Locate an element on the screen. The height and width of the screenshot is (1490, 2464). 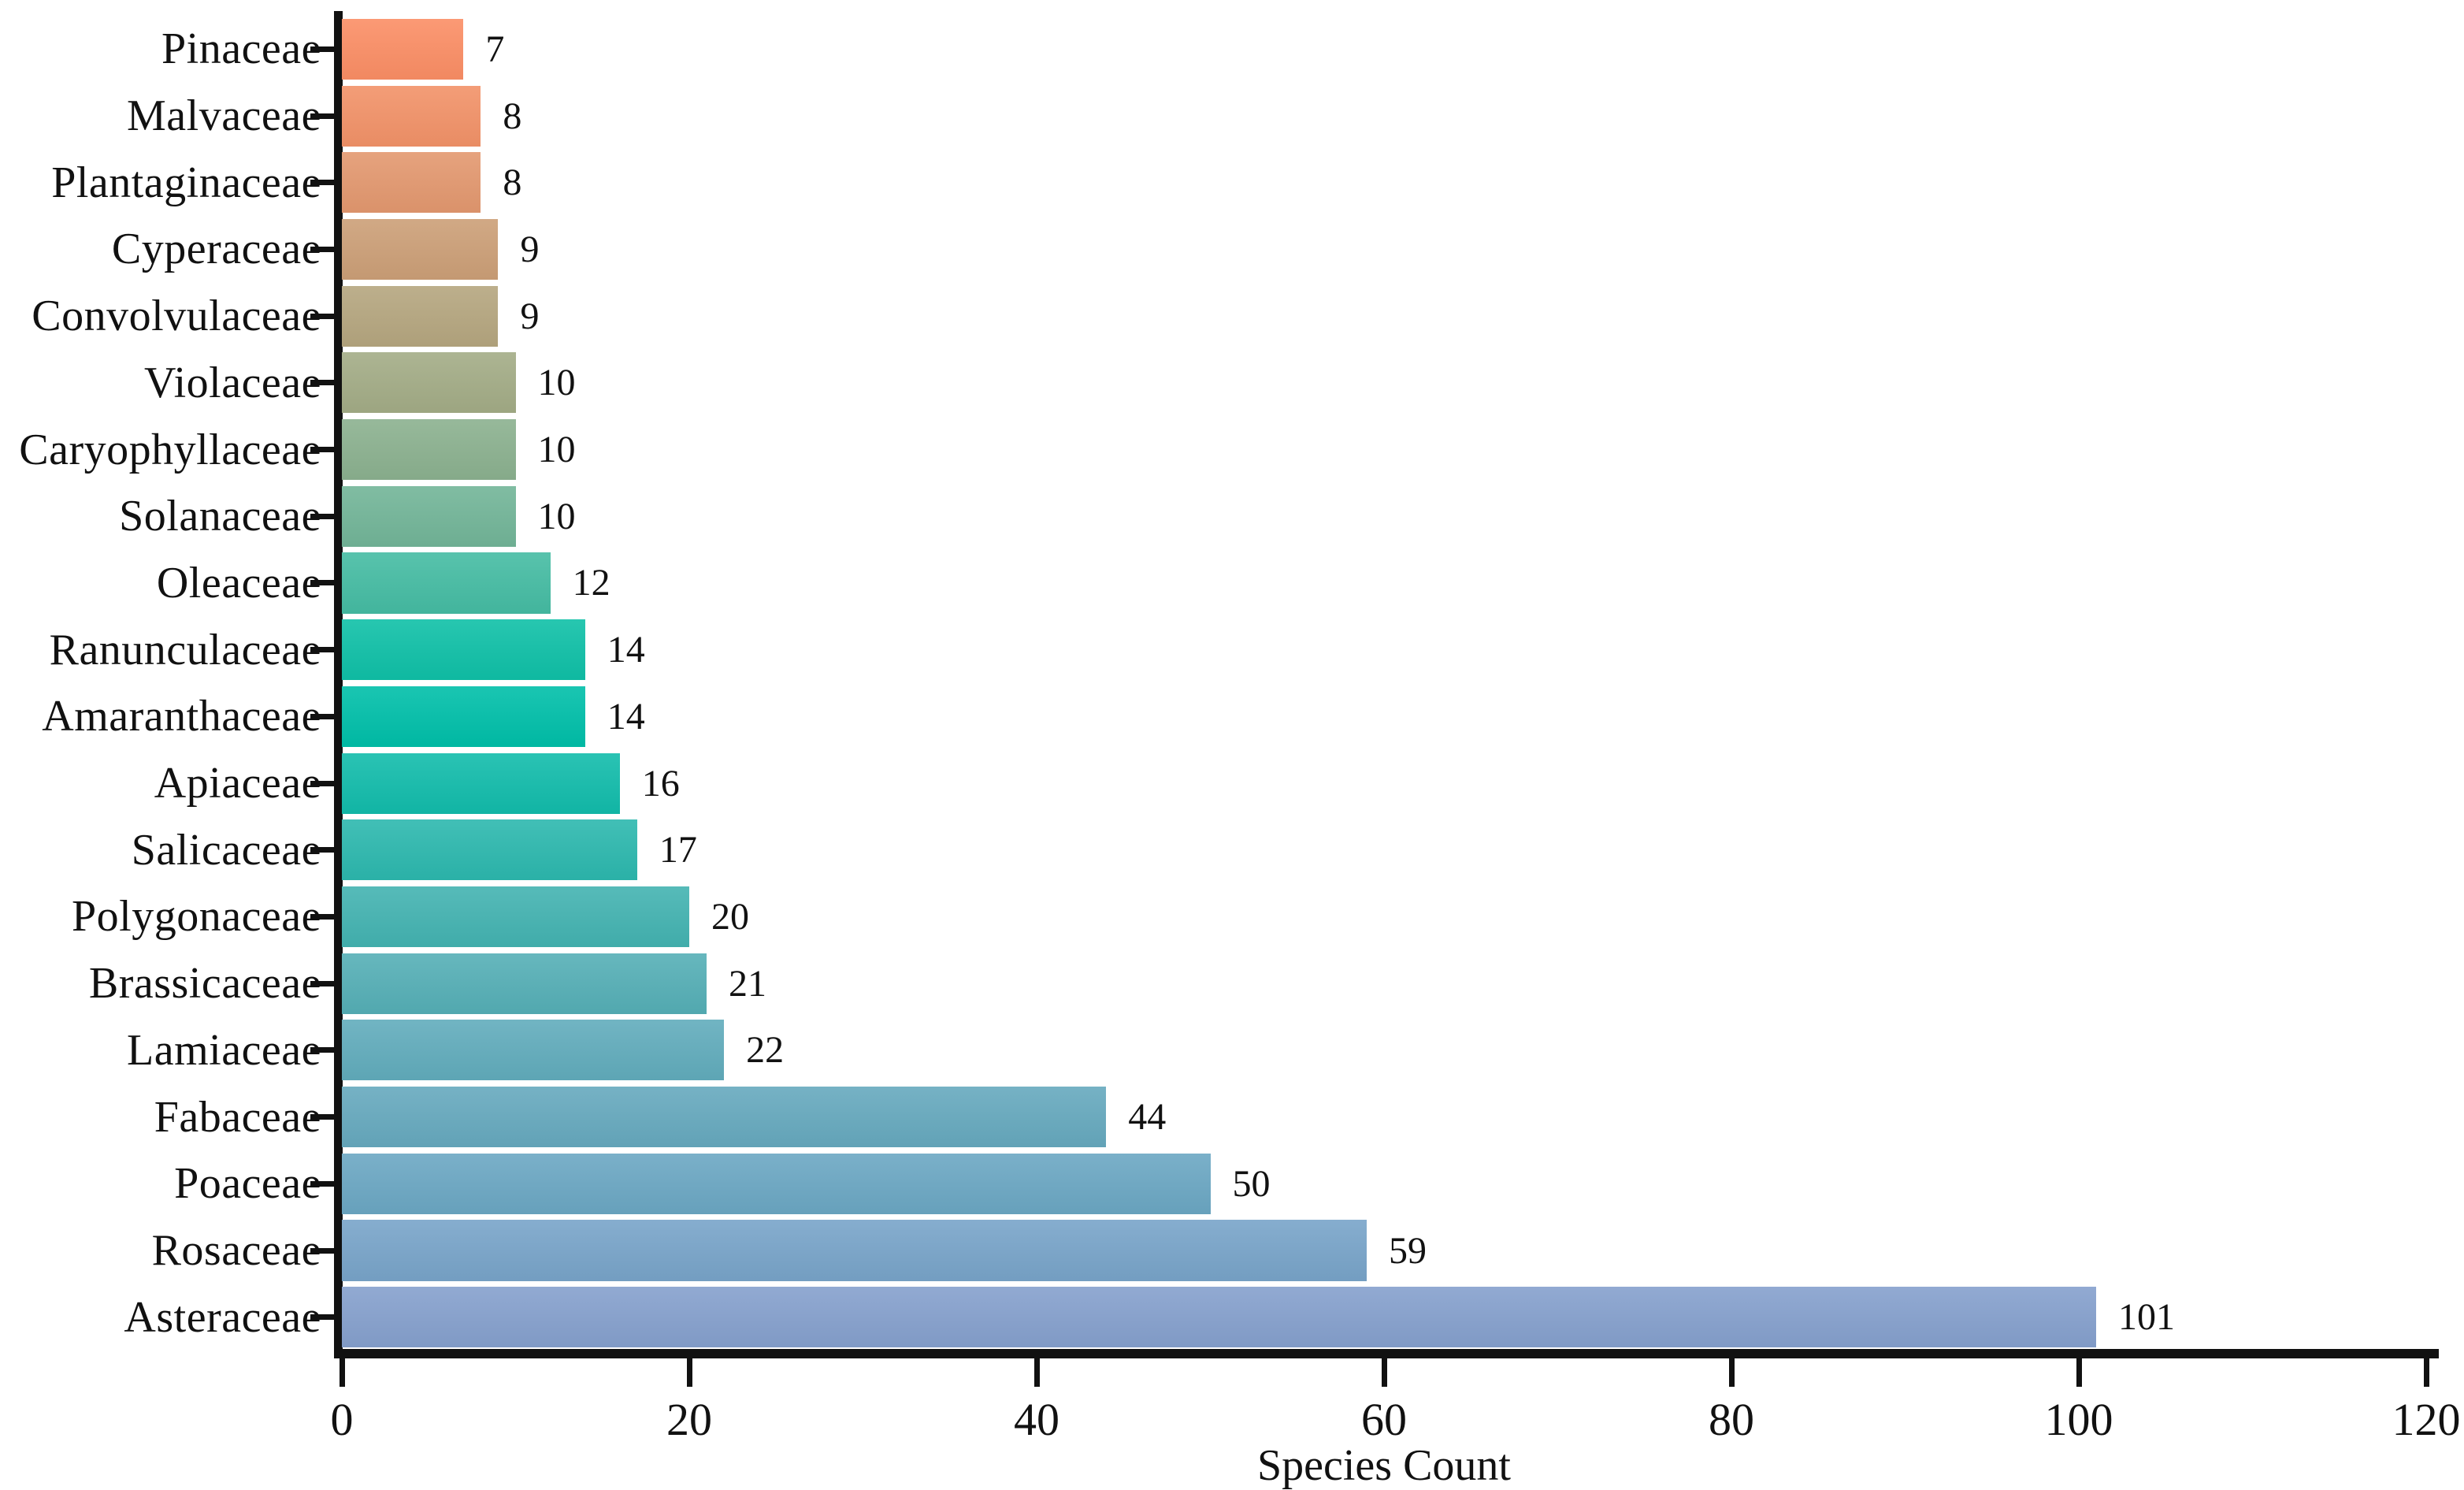
bar-row: 50 is located at coordinates (1397, 1183).